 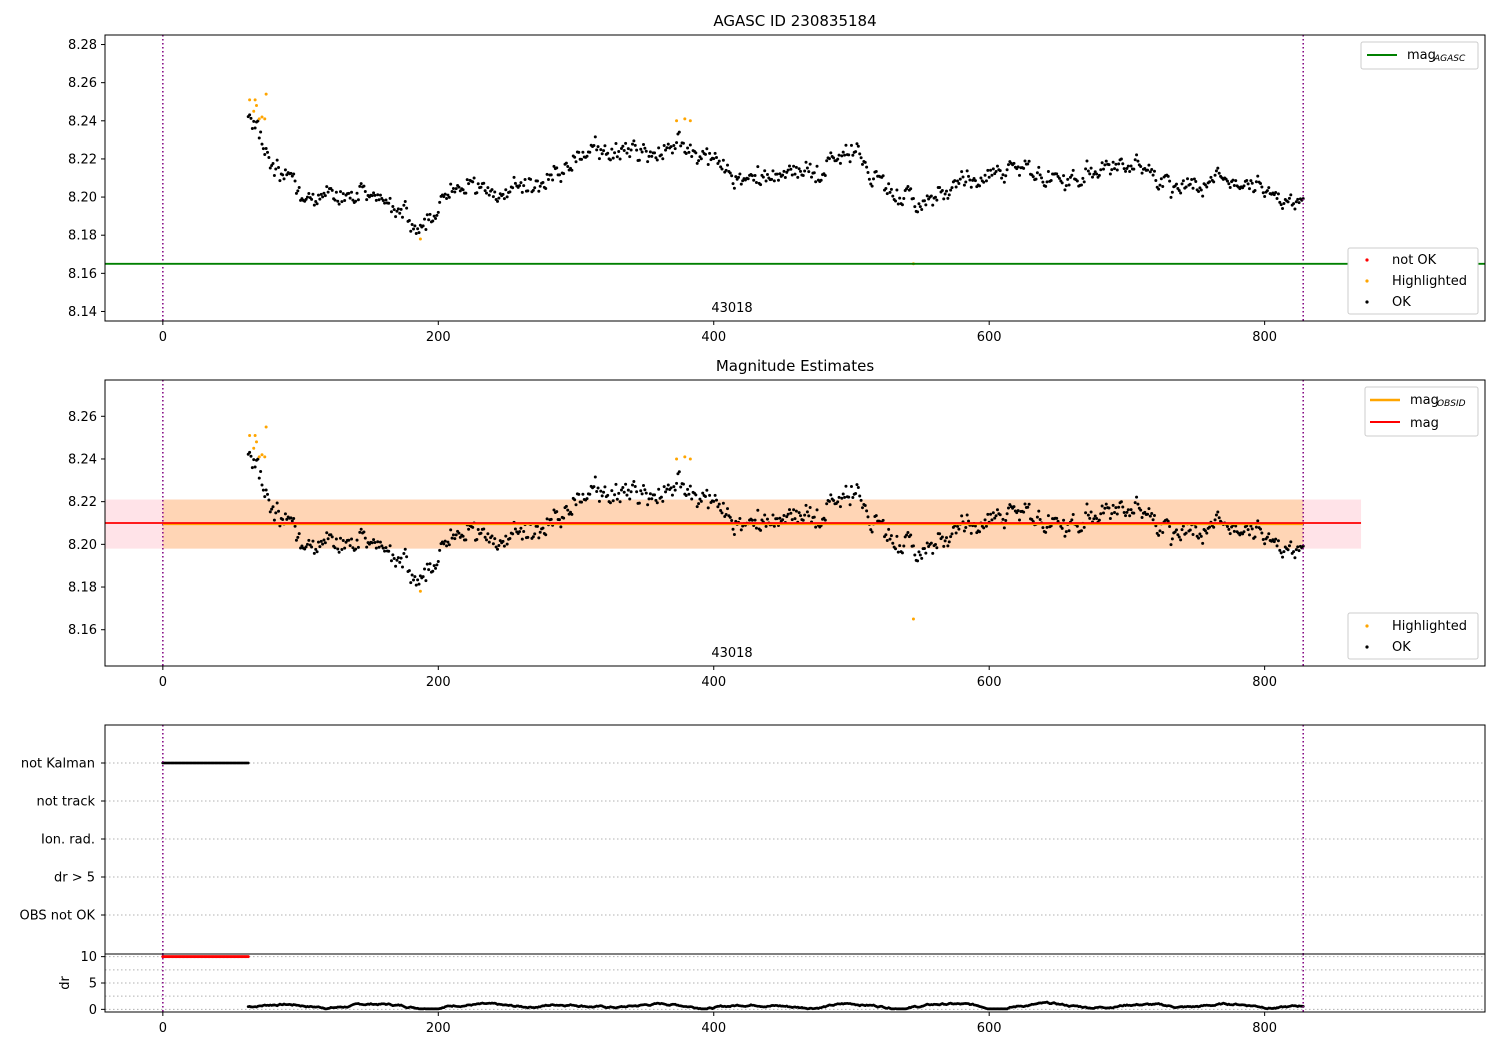 I want to click on dr-axis-label: dr, so click(x=65, y=983).